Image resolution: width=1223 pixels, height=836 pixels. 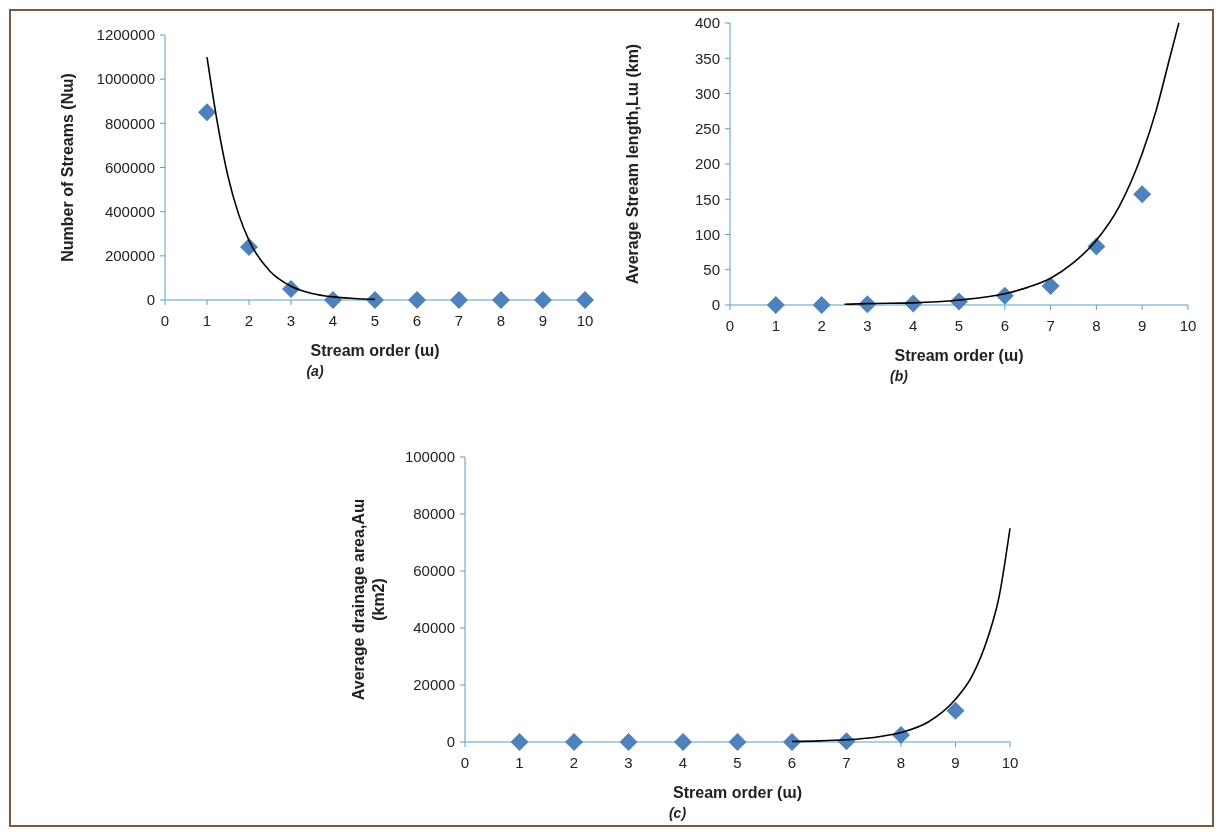 What do you see at coordinates (129, 211) in the screenshot?
I see `y-tick-label: 400000` at bounding box center [129, 211].